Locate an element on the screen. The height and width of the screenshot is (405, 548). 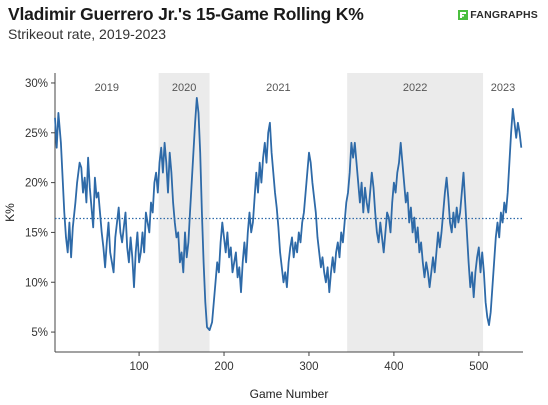
x-tick-label: 100 is located at coordinates (138, 367).